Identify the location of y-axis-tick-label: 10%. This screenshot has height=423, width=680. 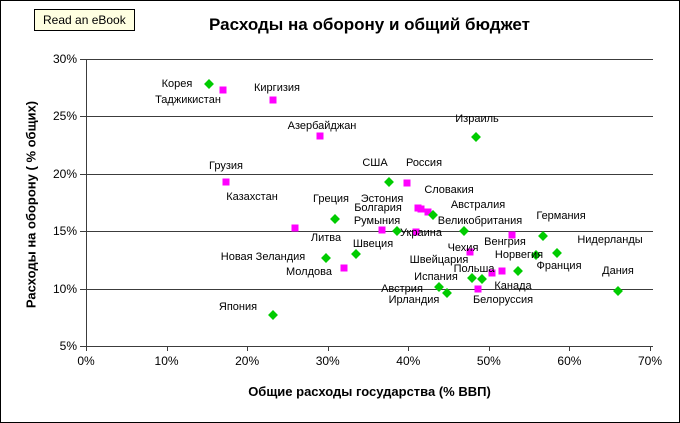
(64, 288).